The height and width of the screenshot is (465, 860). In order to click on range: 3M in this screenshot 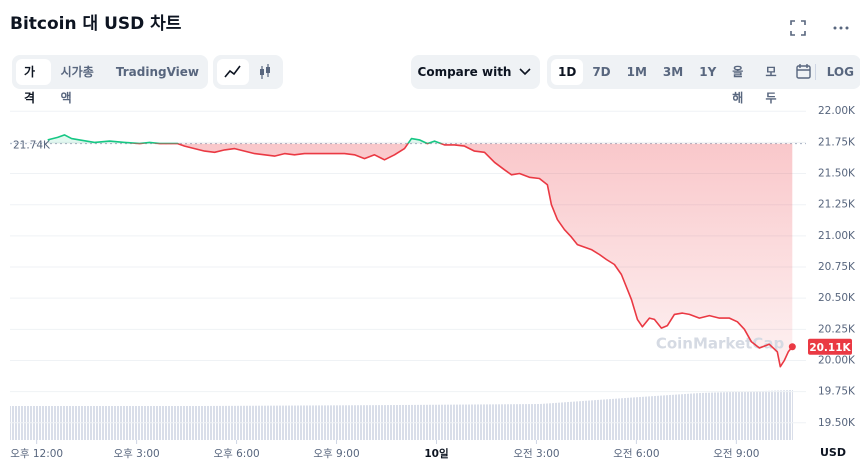, I will do `click(673, 72)`.